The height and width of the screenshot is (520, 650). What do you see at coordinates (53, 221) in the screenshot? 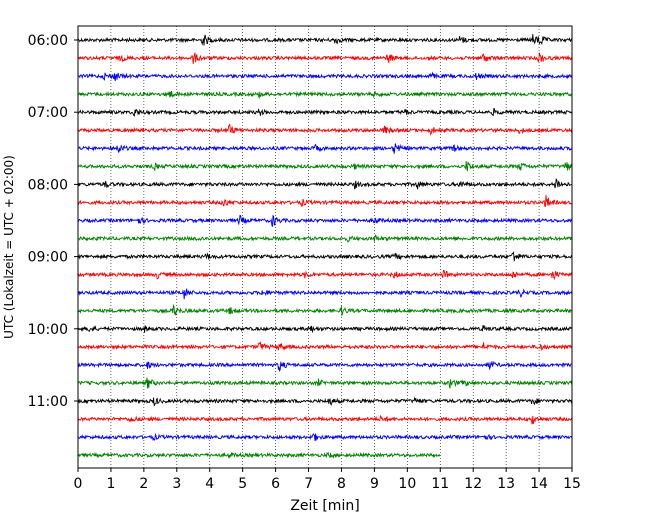
I see `y-axis-ticks: 06:00 07:00 08:00 09:00 10:00 11:00` at bounding box center [53, 221].